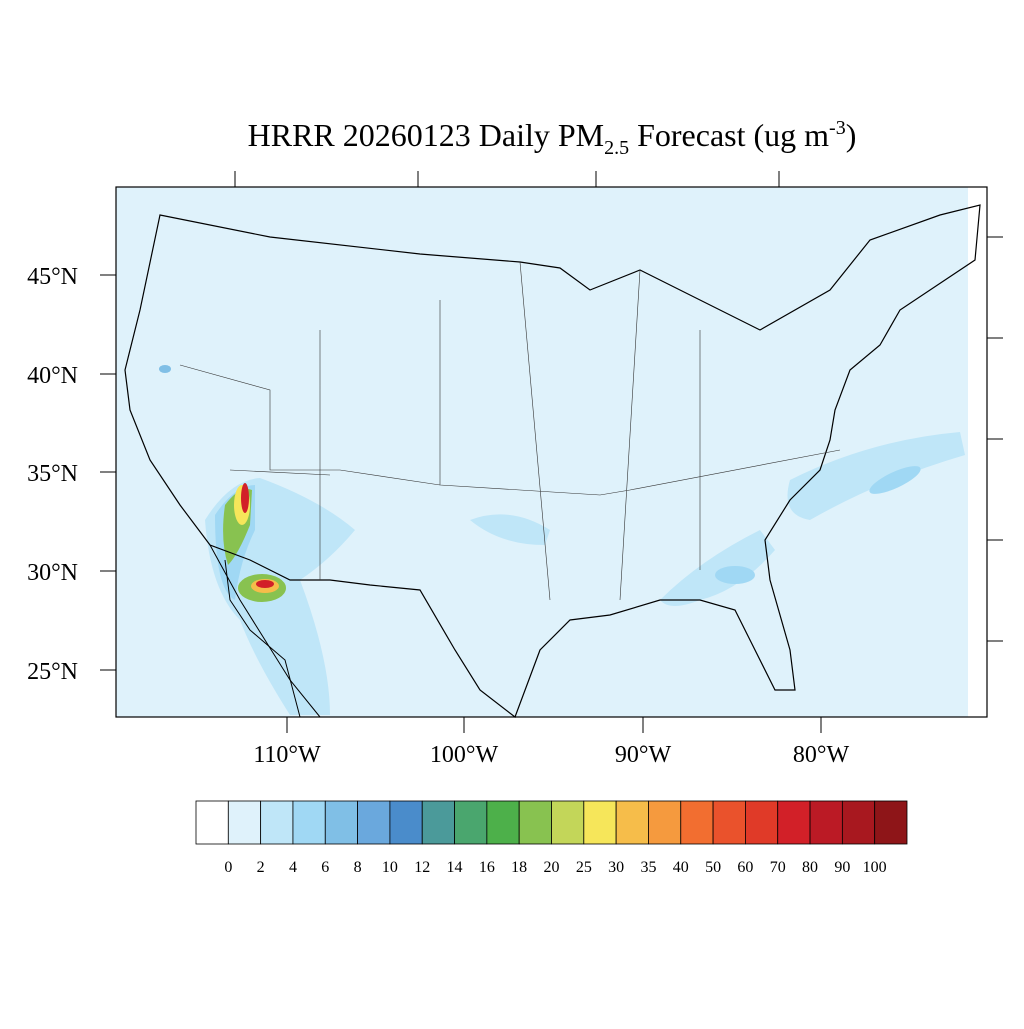 The image size is (1024, 1029). What do you see at coordinates (552, 867) in the screenshot?
I see `colorbar-label: 20` at bounding box center [552, 867].